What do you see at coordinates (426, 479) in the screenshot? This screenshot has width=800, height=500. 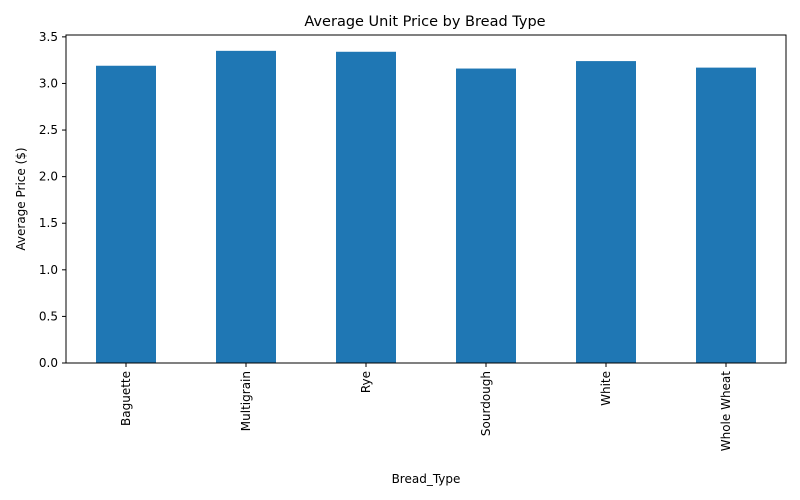 I see `x-axis-label: Bread_Type` at bounding box center [426, 479].